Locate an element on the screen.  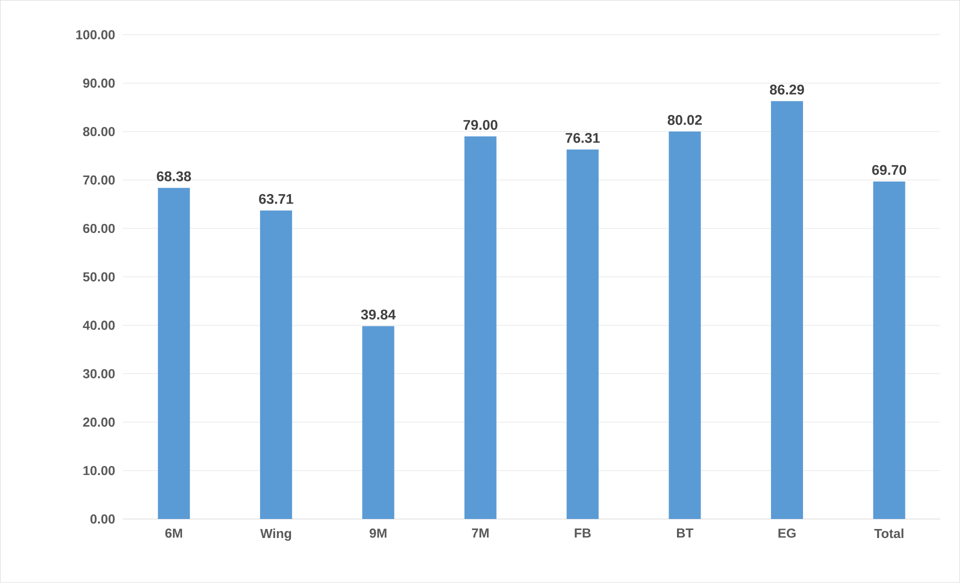
data-label: 80.02 is located at coordinates (685, 120).